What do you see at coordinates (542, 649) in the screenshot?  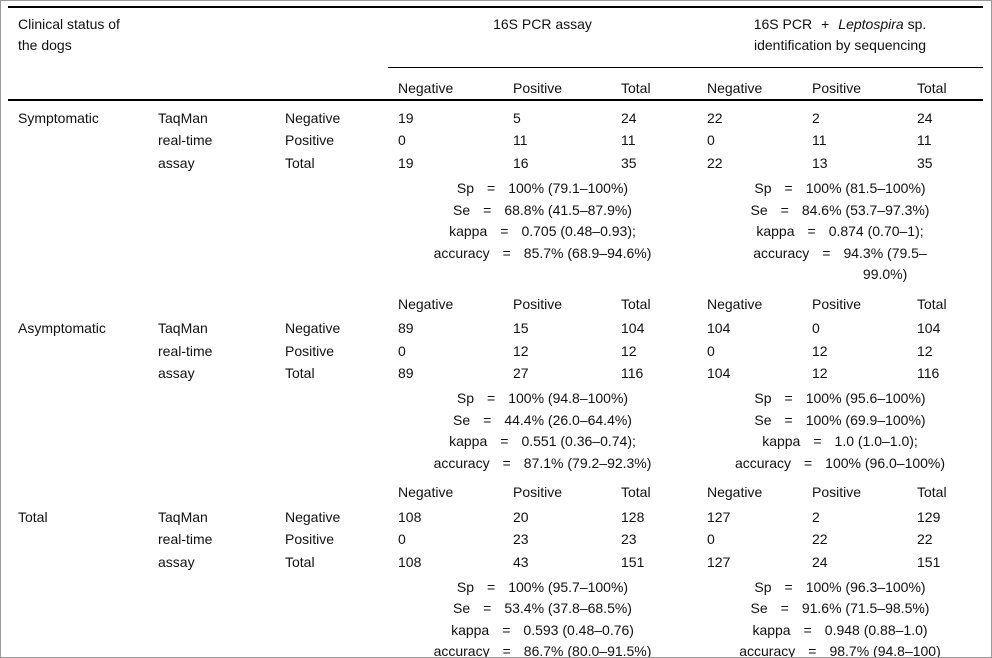 I see `stat-accuracy-left: accuracy = 86.7% (80.0–91.5%)` at bounding box center [542, 649].